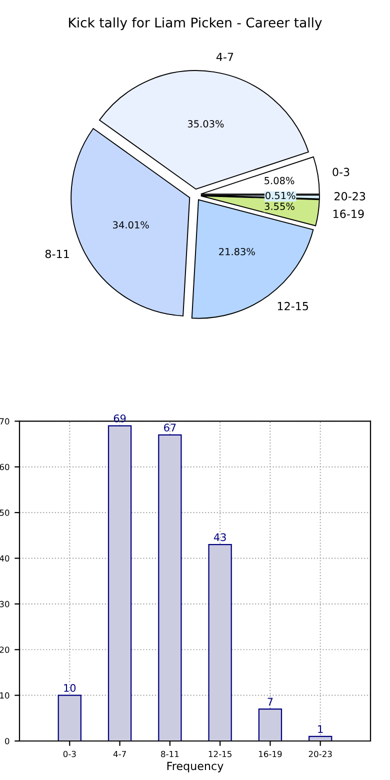  I want to click on slice-label: 20-23, so click(350, 196).